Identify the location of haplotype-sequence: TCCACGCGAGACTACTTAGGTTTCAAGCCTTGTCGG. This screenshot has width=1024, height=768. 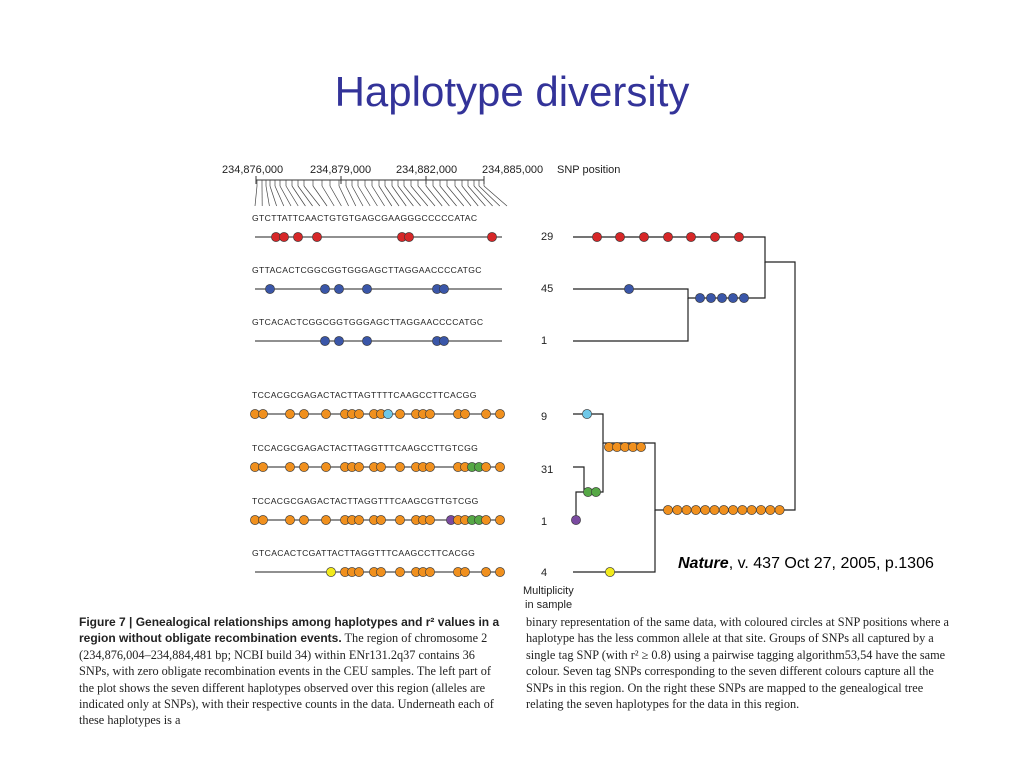
(365, 448).